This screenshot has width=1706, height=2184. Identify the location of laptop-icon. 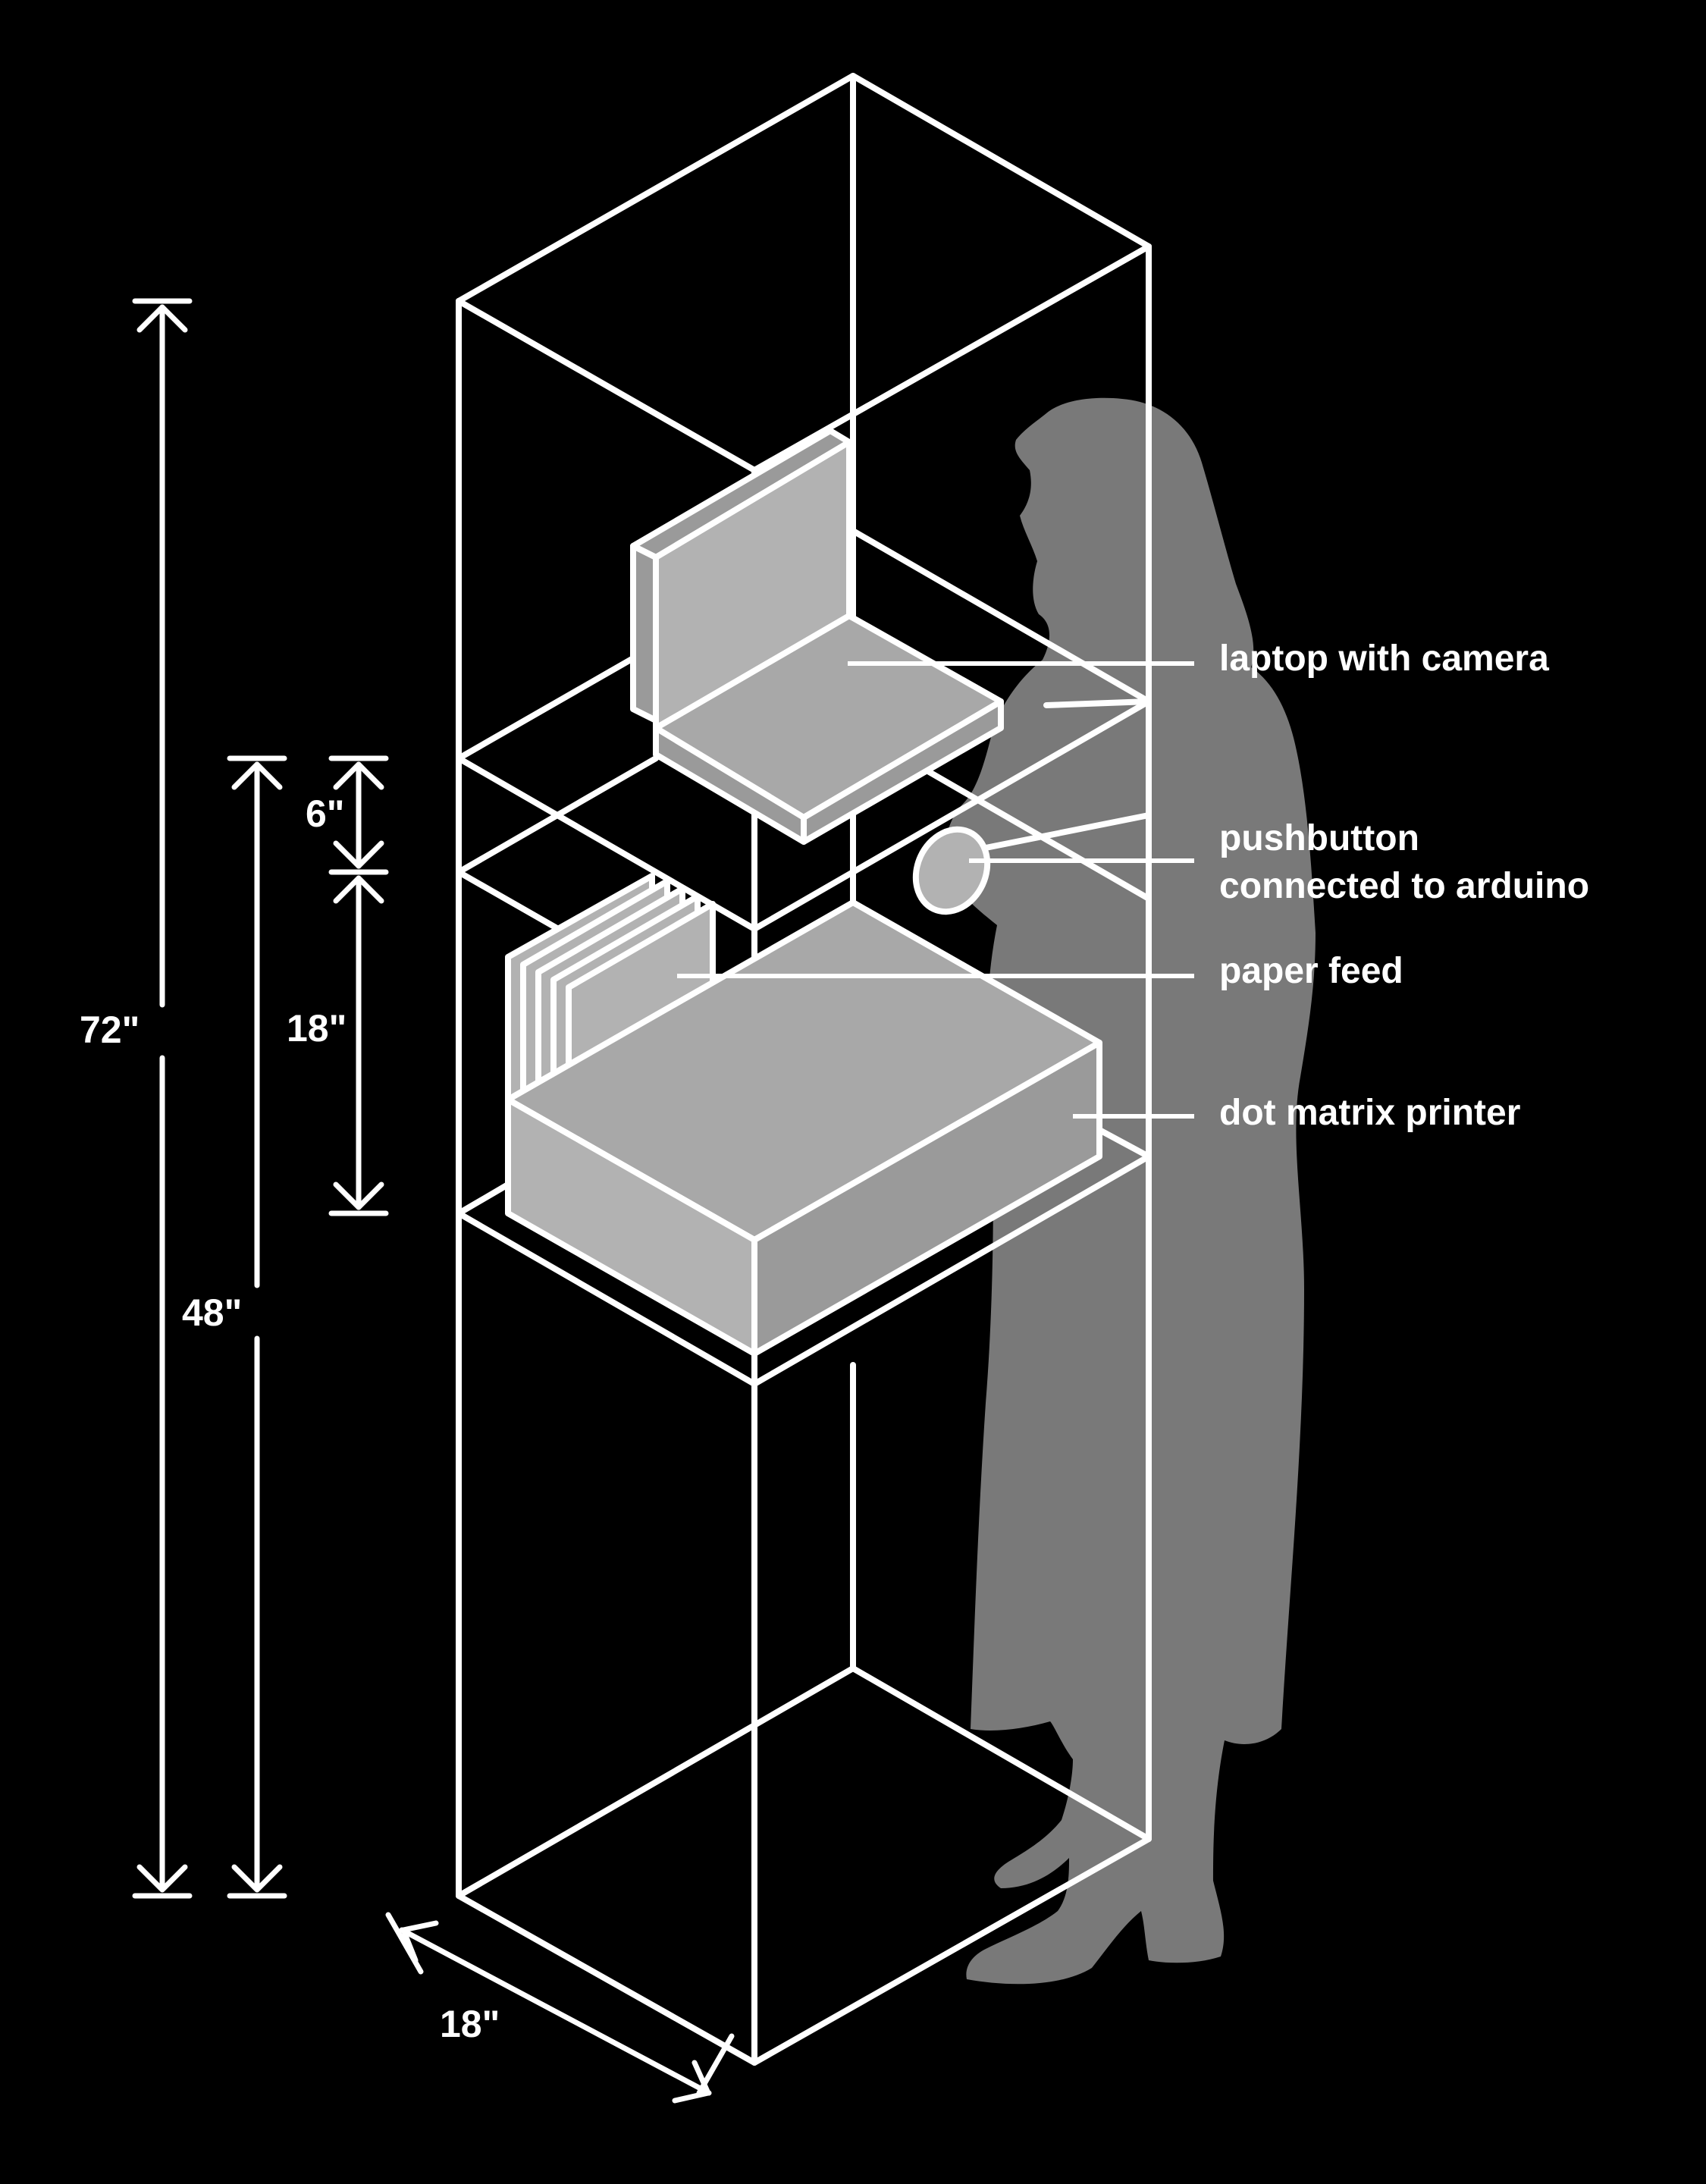
(817, 636).